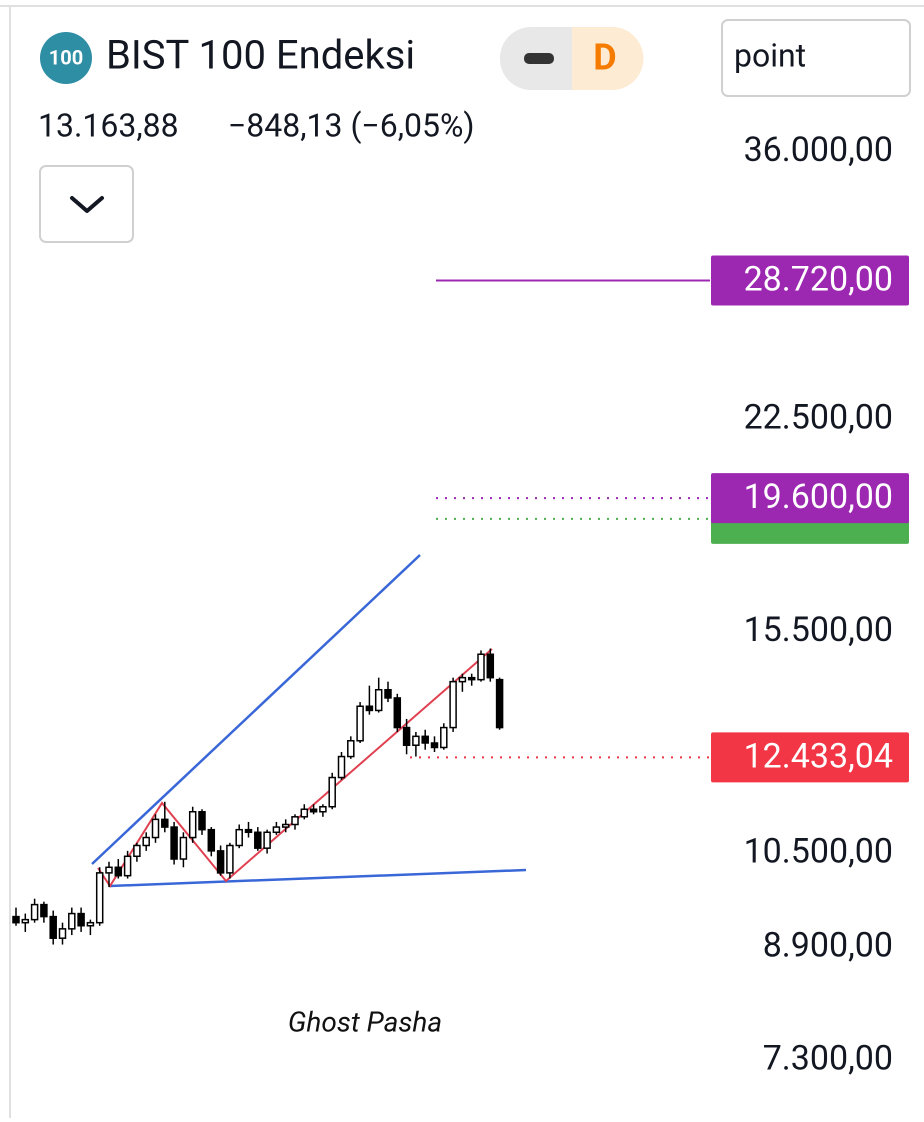 This screenshot has height=1122, width=924. I want to click on watermark: Ghost Pasha, so click(365, 1021).